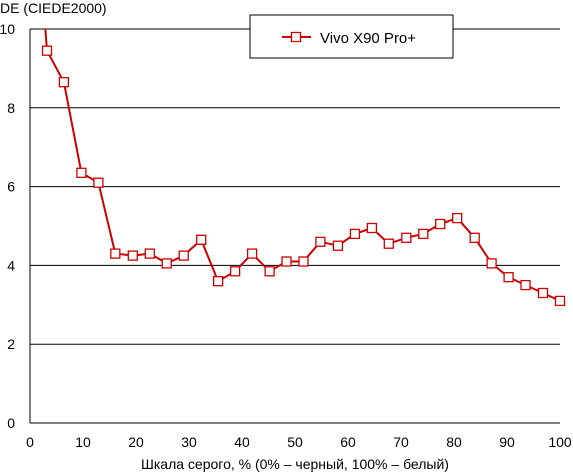 Image resolution: width=573 pixels, height=472 pixels. I want to click on x-tick-label-30: 30, so click(189, 442).